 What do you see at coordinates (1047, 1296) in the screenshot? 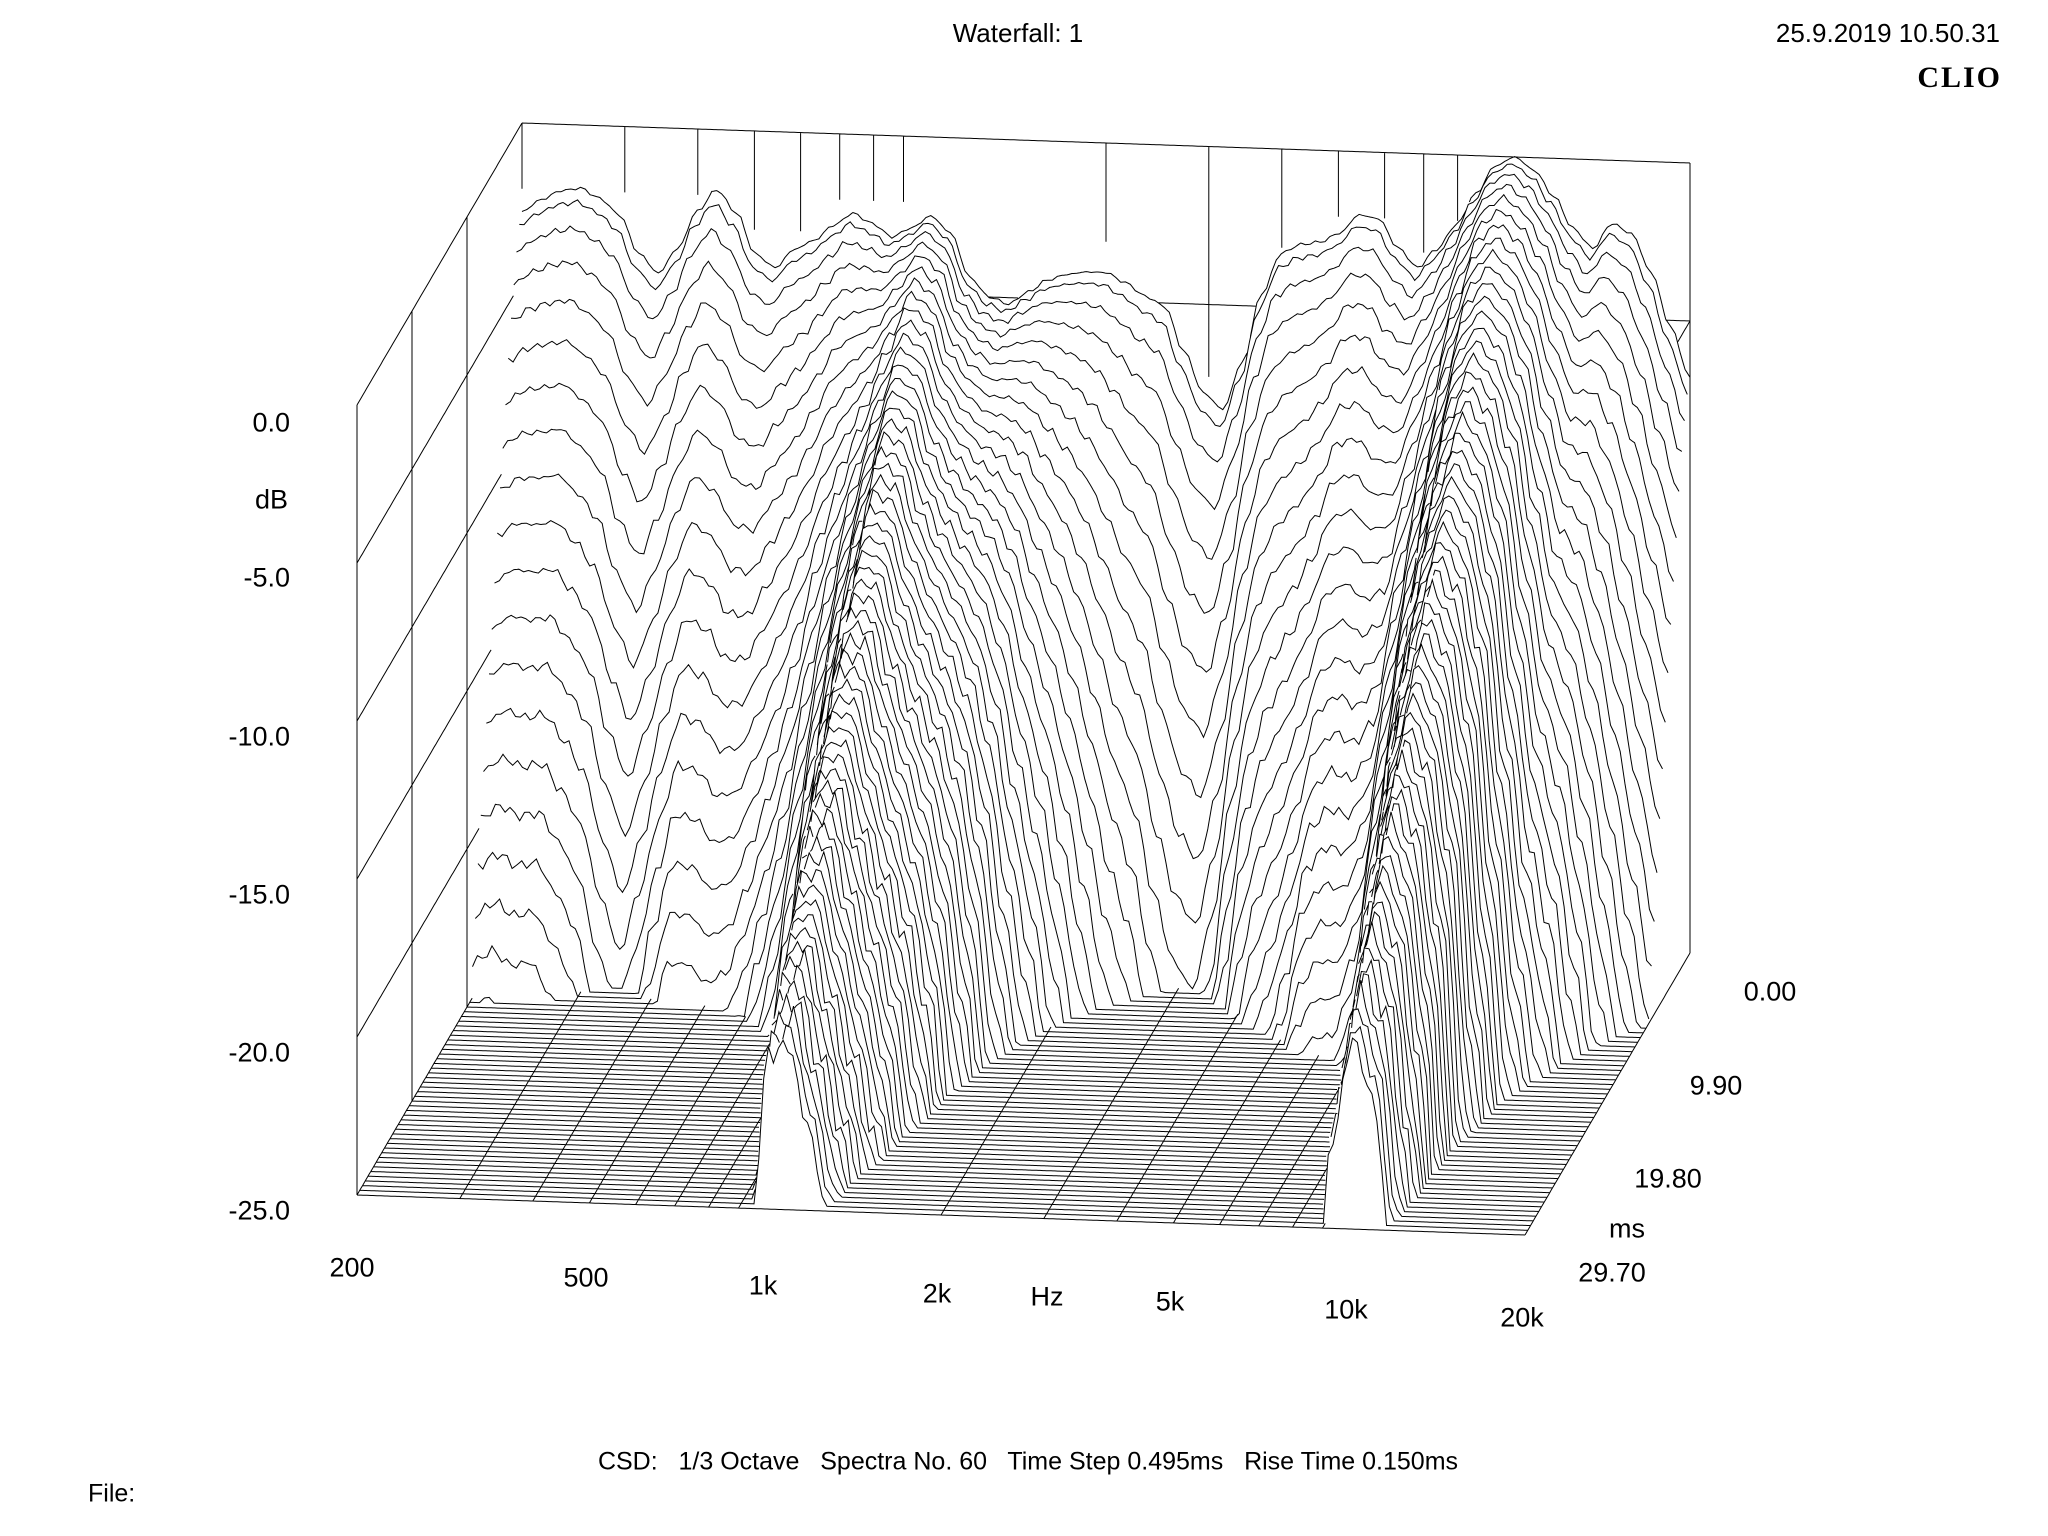
I see `freq-axis-unit: Hz` at bounding box center [1047, 1296].